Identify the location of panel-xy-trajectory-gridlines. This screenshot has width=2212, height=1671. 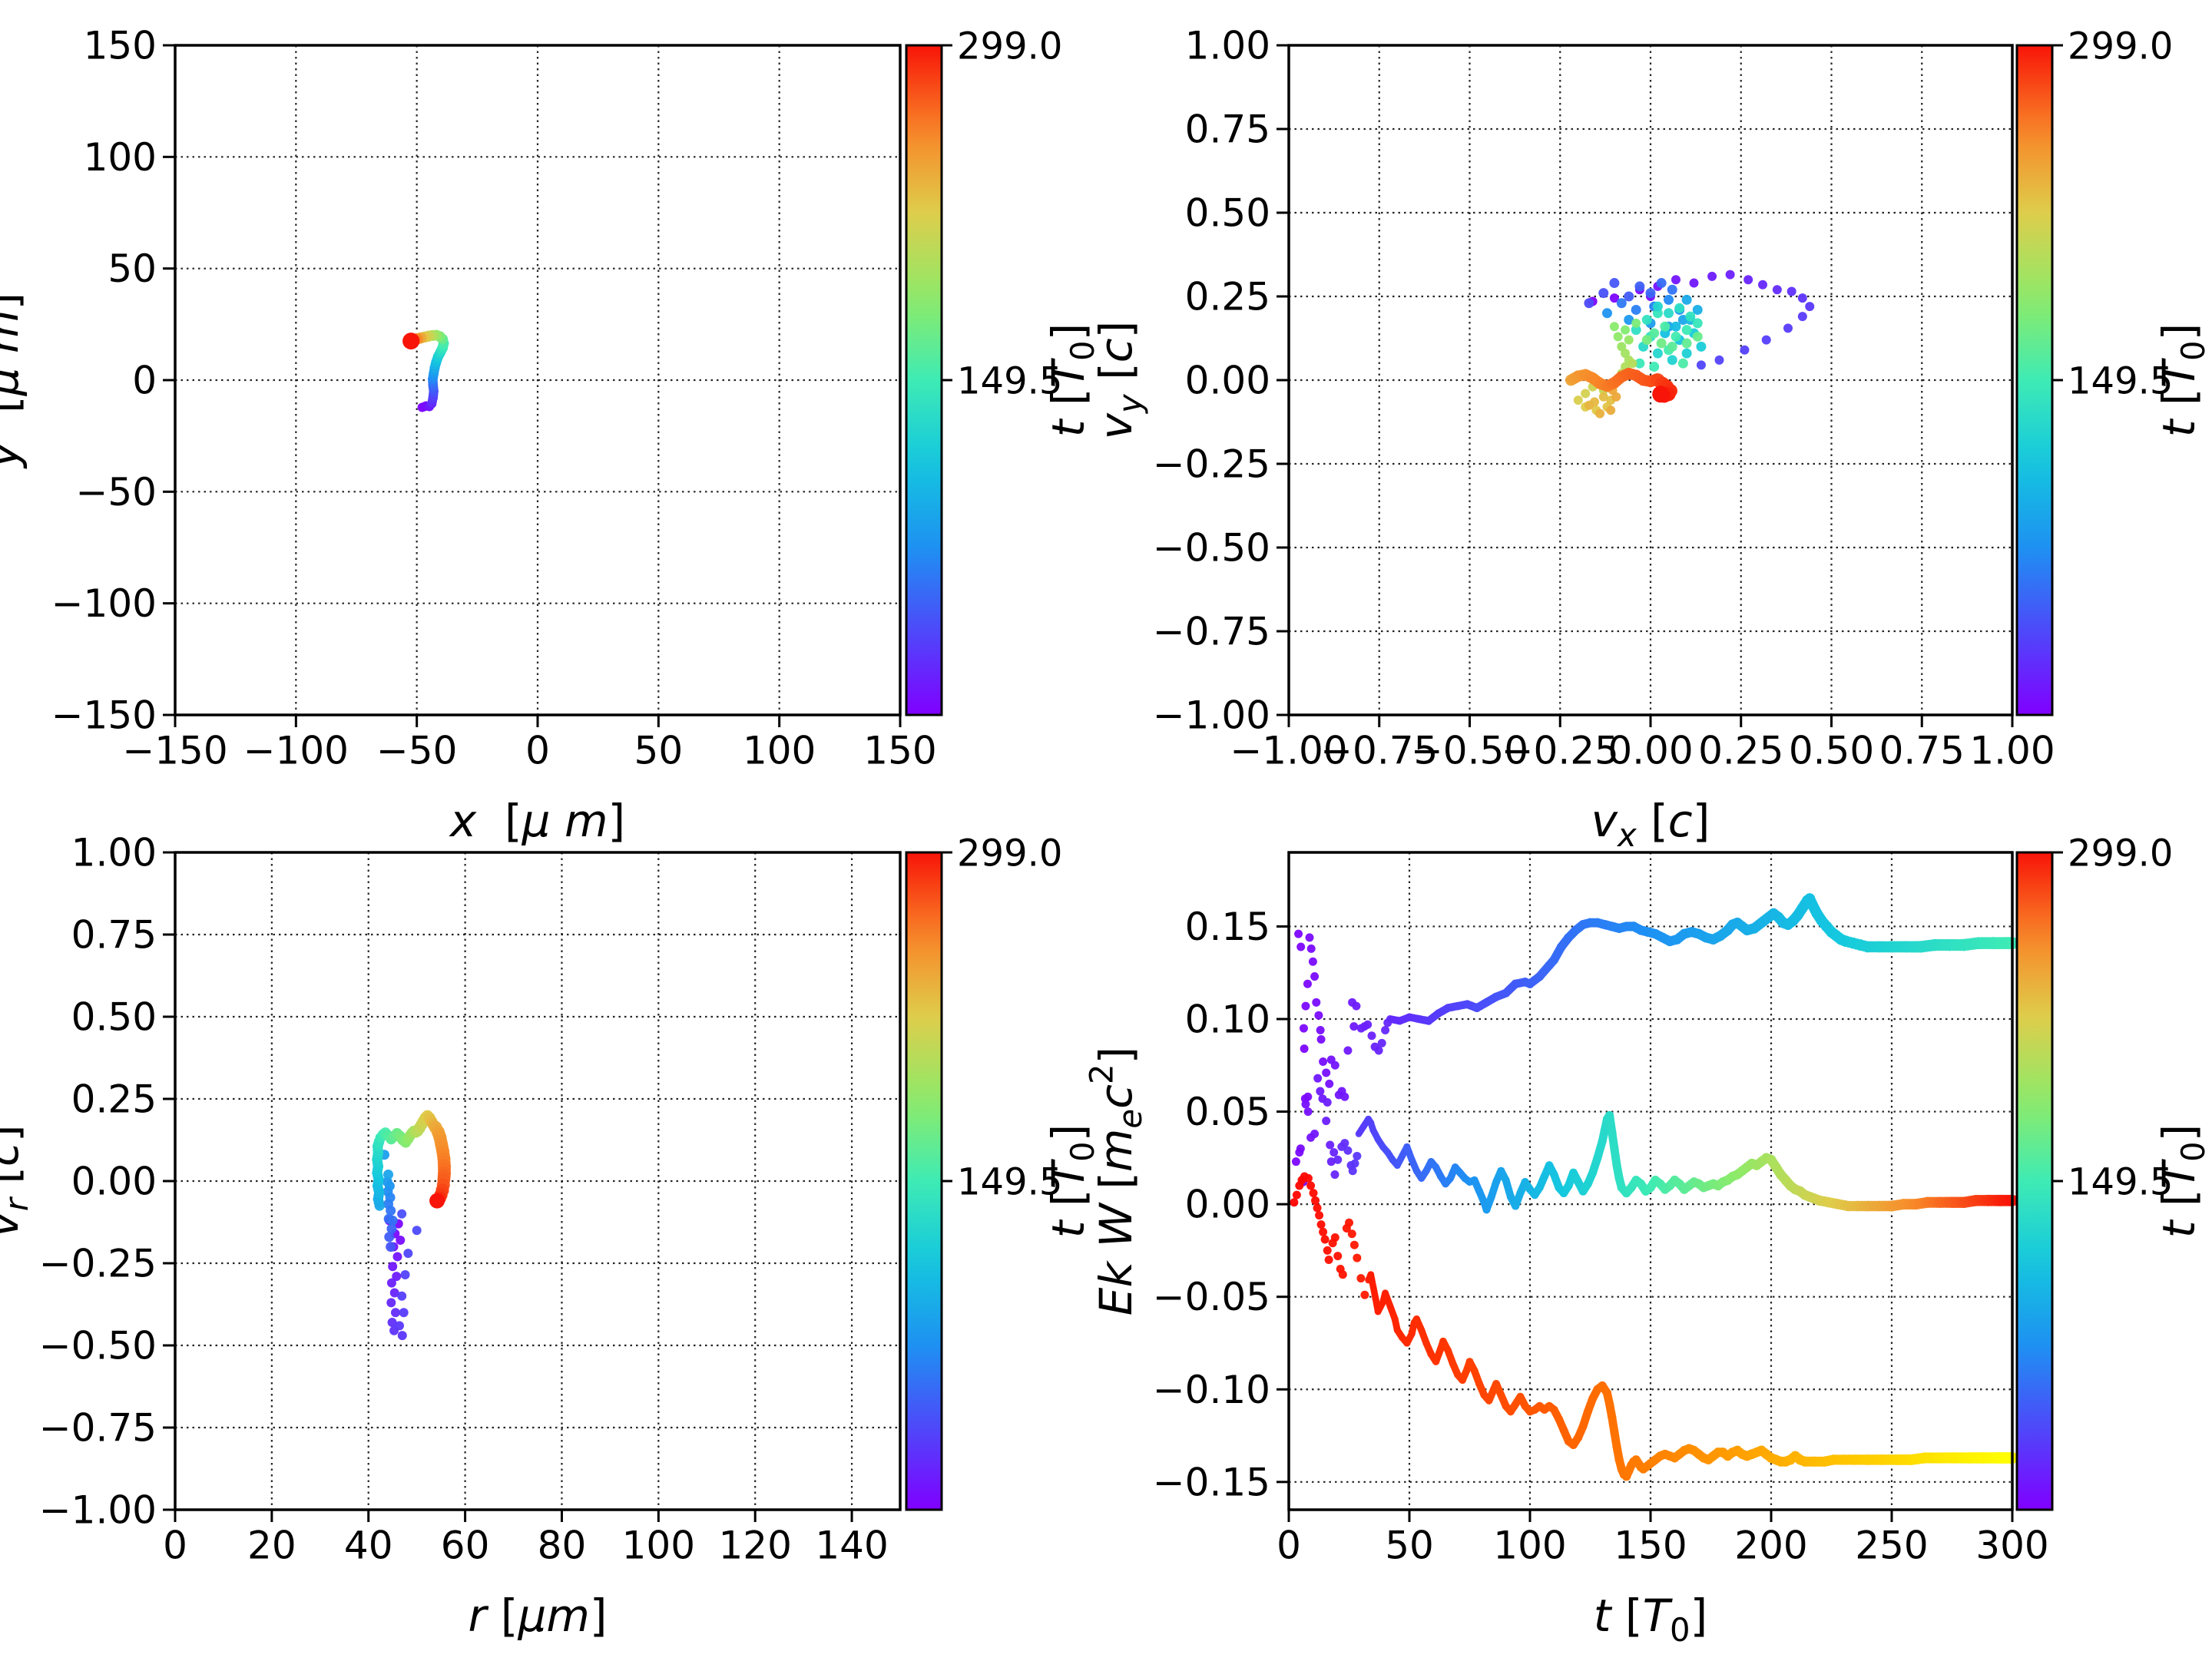
(537, 380).